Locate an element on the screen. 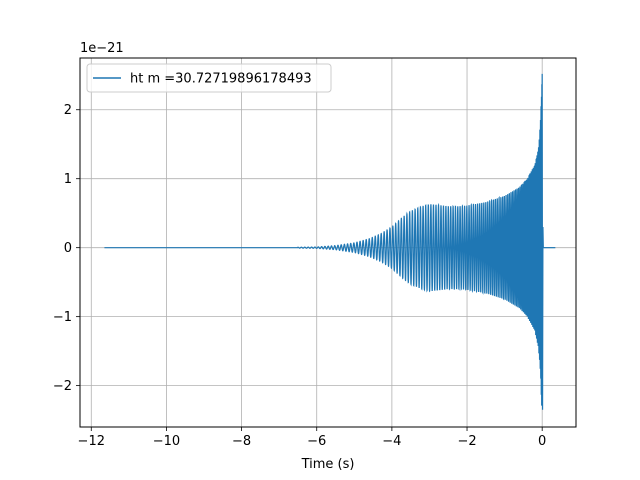 This screenshot has width=640, height=480. x-tick-label: −10 is located at coordinates (166, 441).